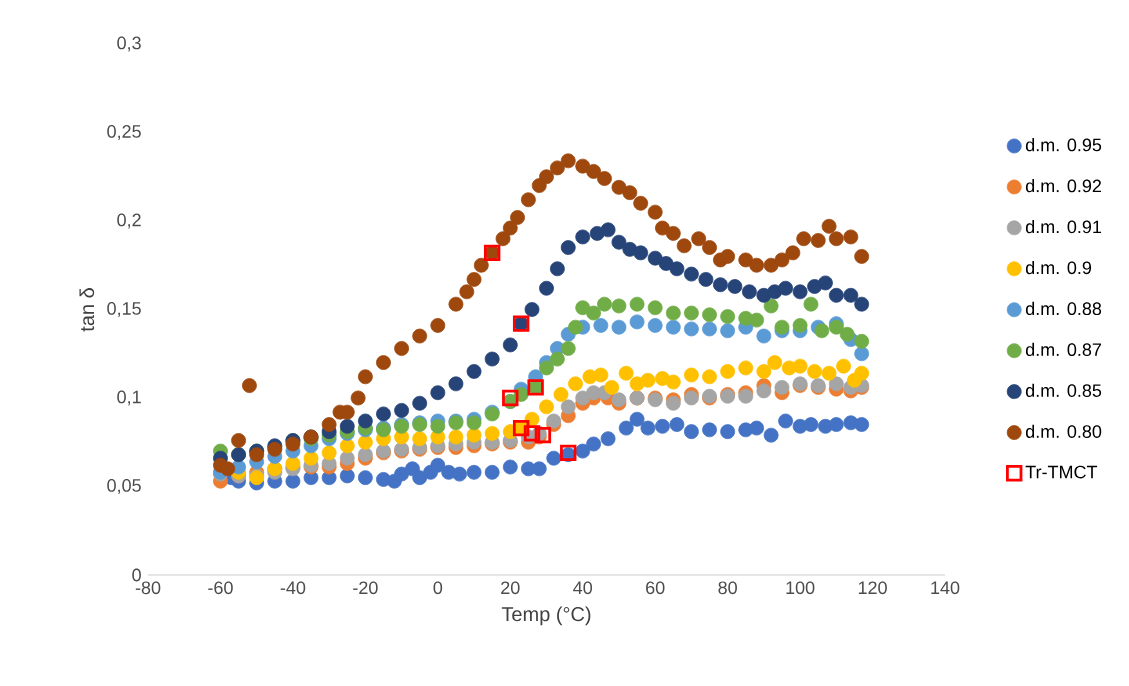 The width and height of the screenshot is (1129, 686). Describe the element at coordinates (1063, 349) in the screenshot. I see `legend-label: d.m. 0.87` at that location.